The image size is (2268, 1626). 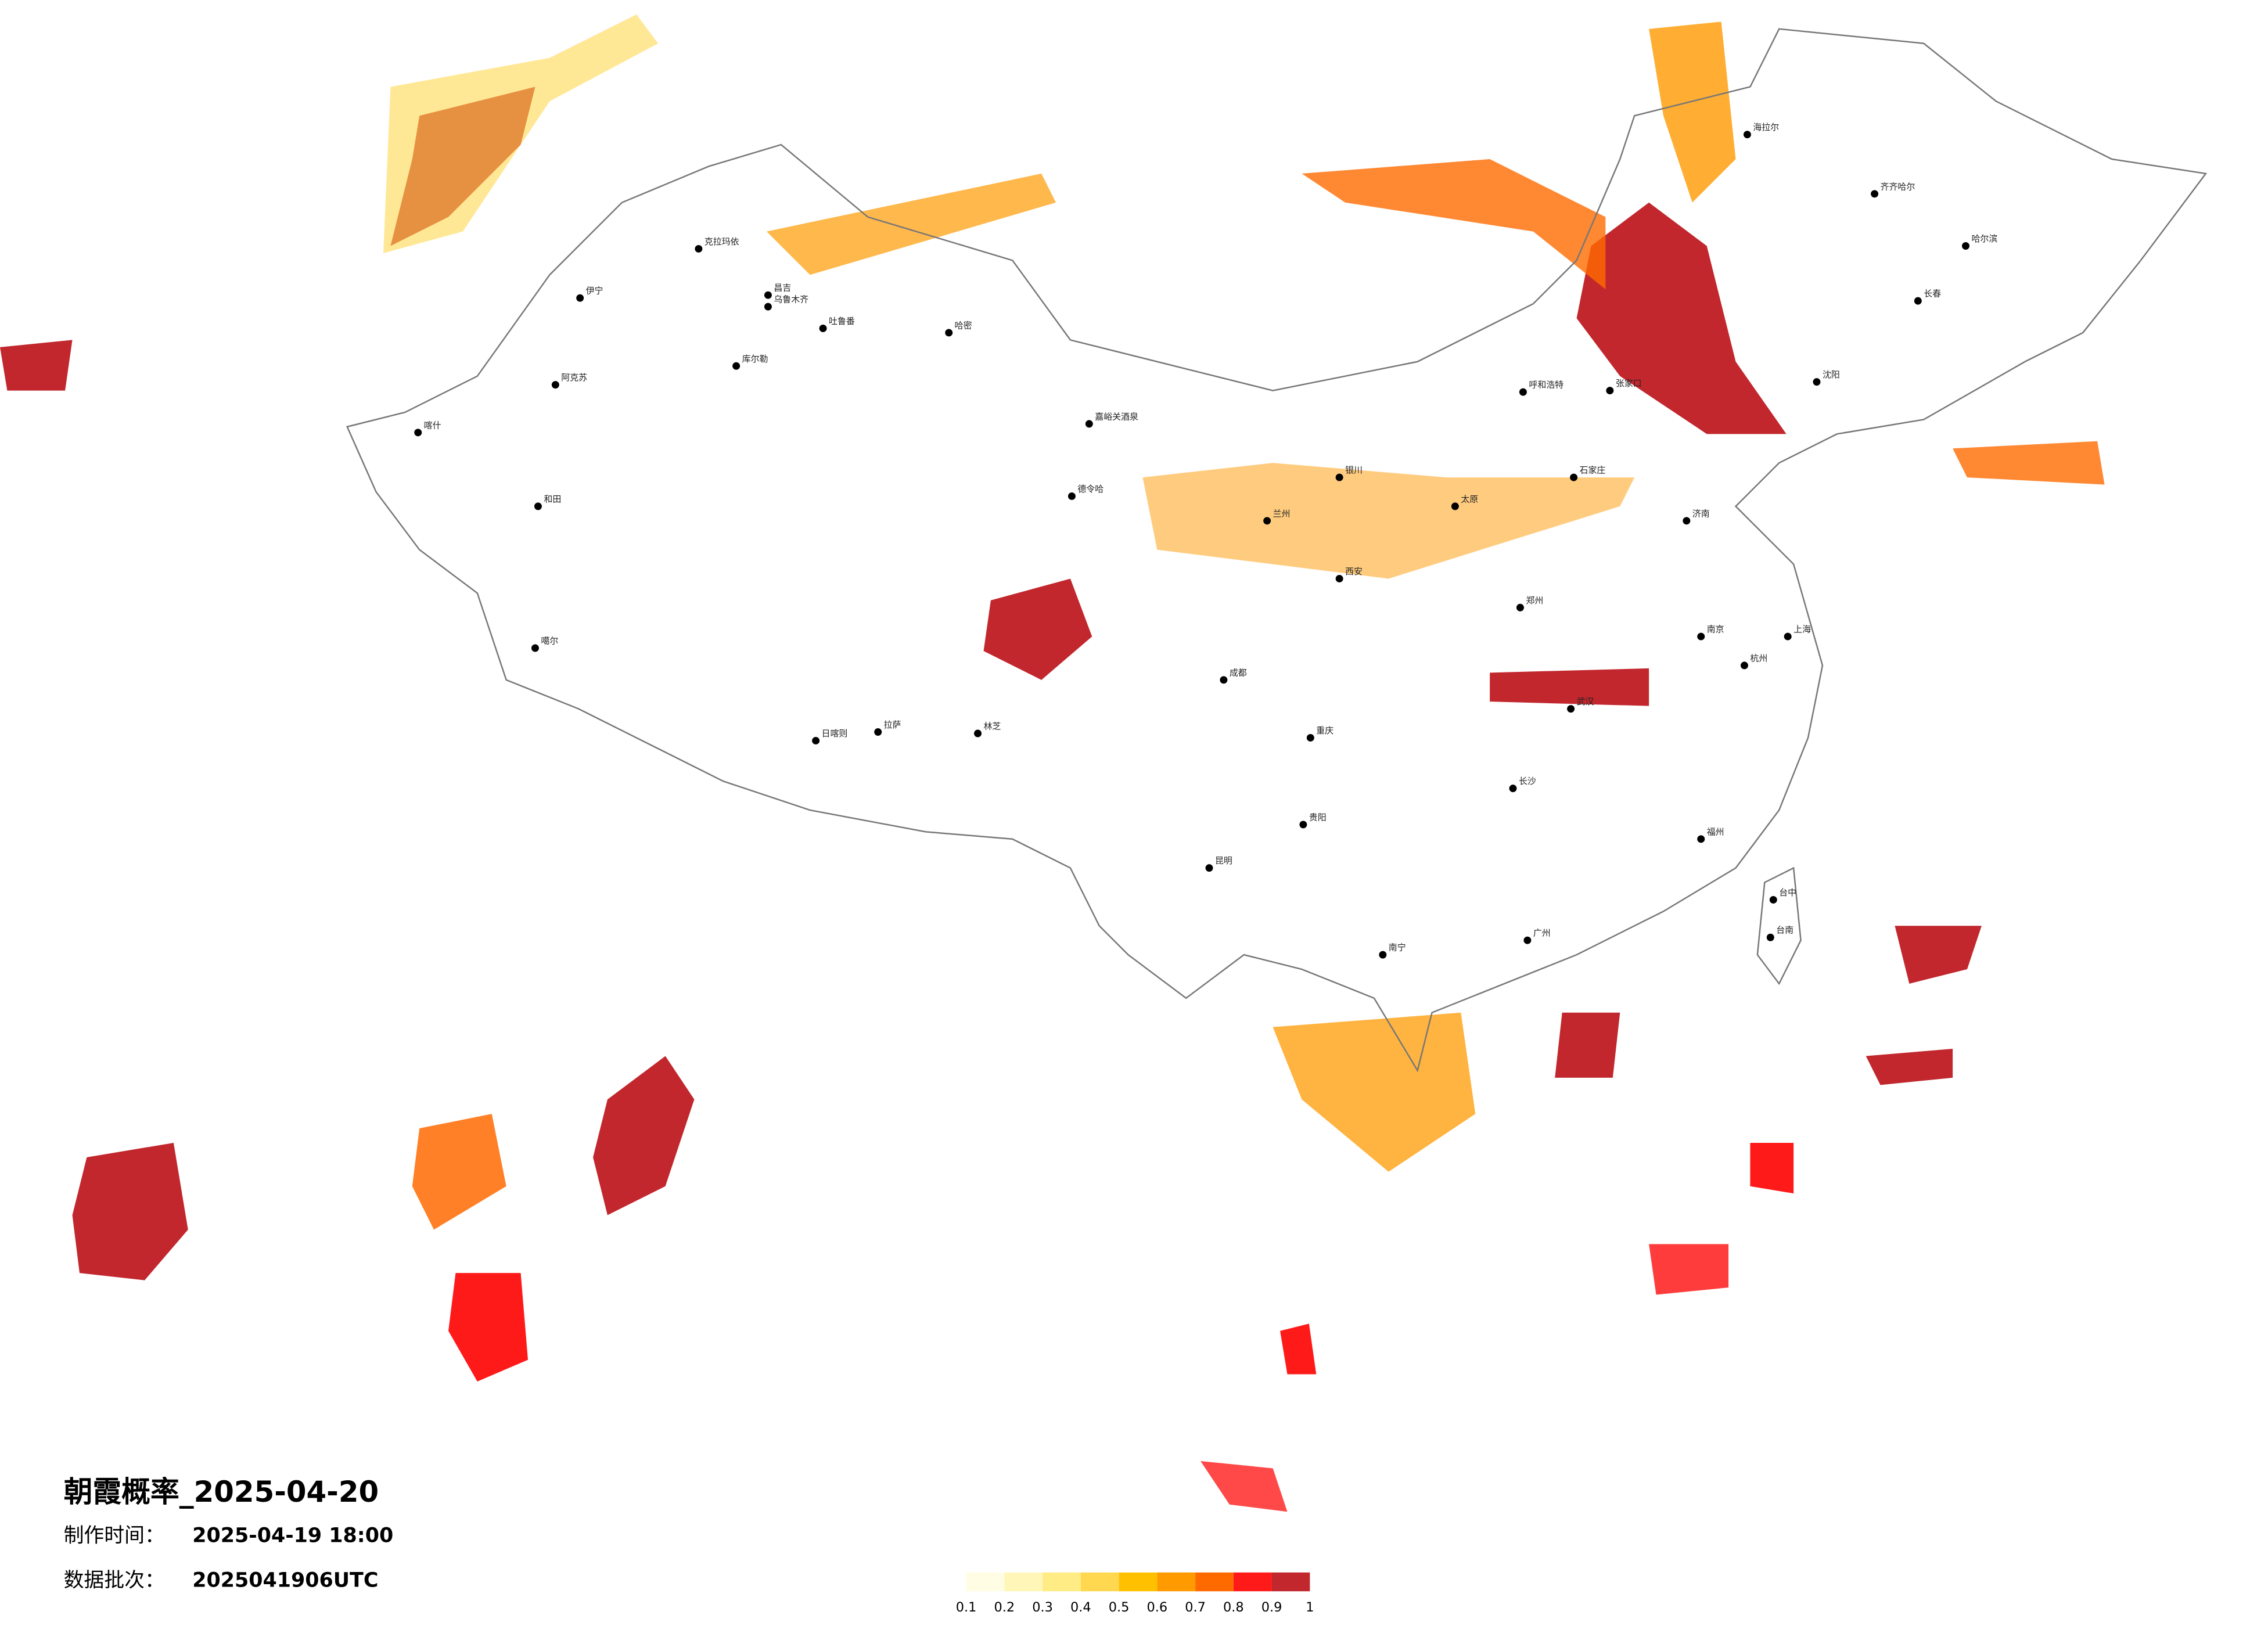 I want to click on city-label: 福州, so click(x=1715, y=831).